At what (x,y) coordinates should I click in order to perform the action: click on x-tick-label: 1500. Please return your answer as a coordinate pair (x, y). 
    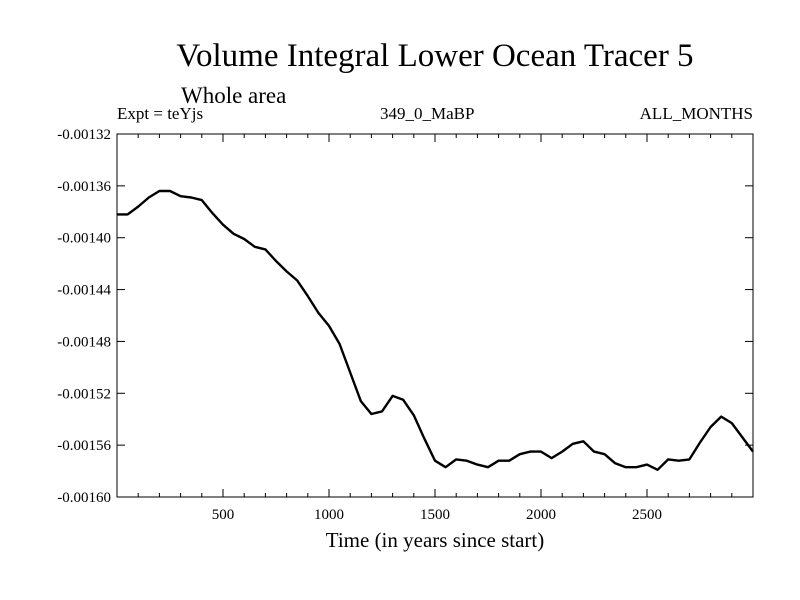
    Looking at the image, I should click on (435, 515).